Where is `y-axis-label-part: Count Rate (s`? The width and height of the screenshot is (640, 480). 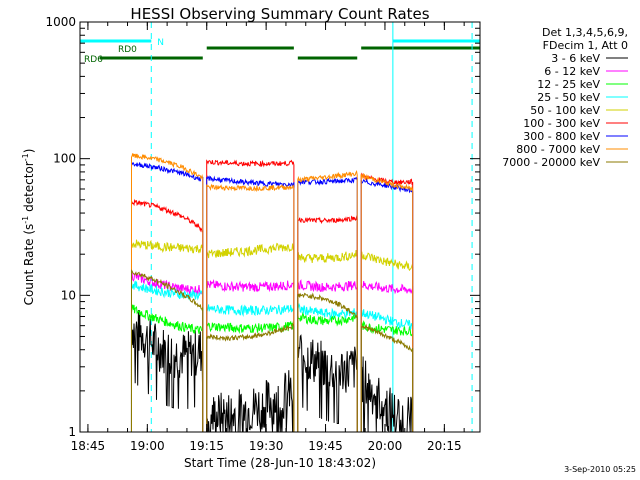 y-axis-label-part: Count Rate (s is located at coordinates (29, 265).